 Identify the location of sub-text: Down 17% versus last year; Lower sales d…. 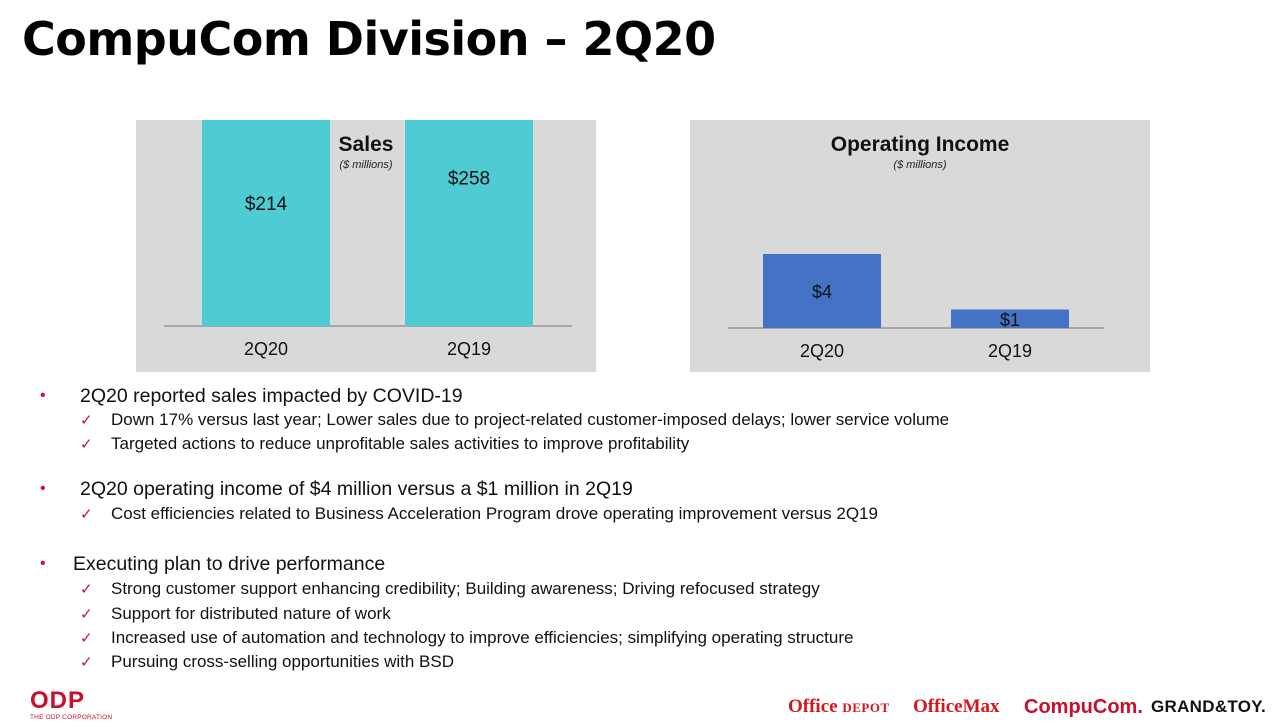
(530, 419).